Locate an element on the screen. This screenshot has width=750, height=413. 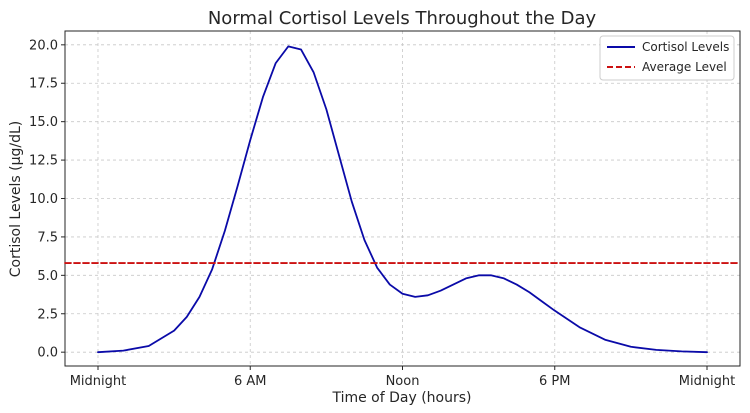
legend-label-average: Average Level is located at coordinates (684, 67).